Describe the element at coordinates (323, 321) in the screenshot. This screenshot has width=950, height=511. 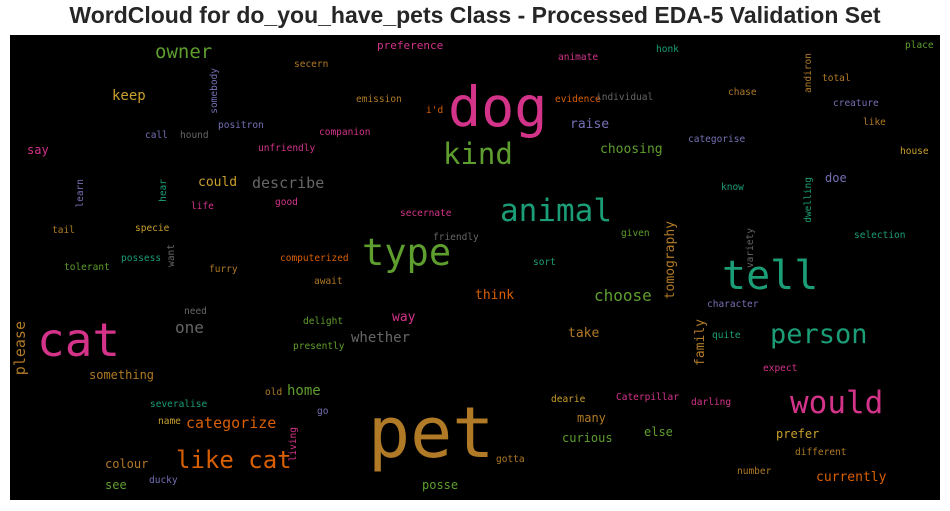
I see `wordcloud-word: delight` at that location.